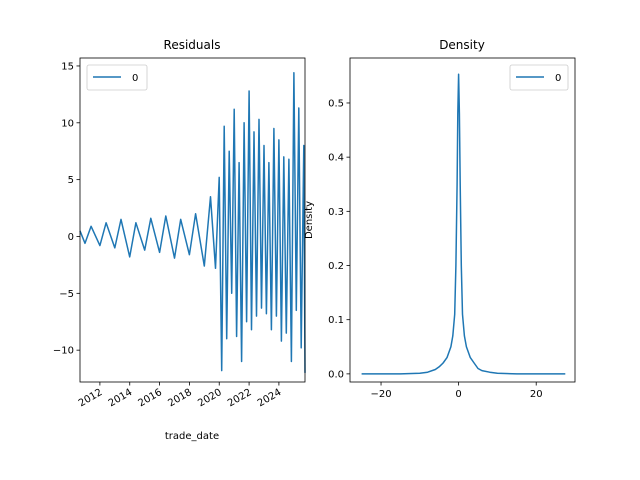 Image resolution: width=640 pixels, height=480 pixels. What do you see at coordinates (336, 158) in the screenshot?
I see `density-y-tick-label: 0.4` at bounding box center [336, 158].